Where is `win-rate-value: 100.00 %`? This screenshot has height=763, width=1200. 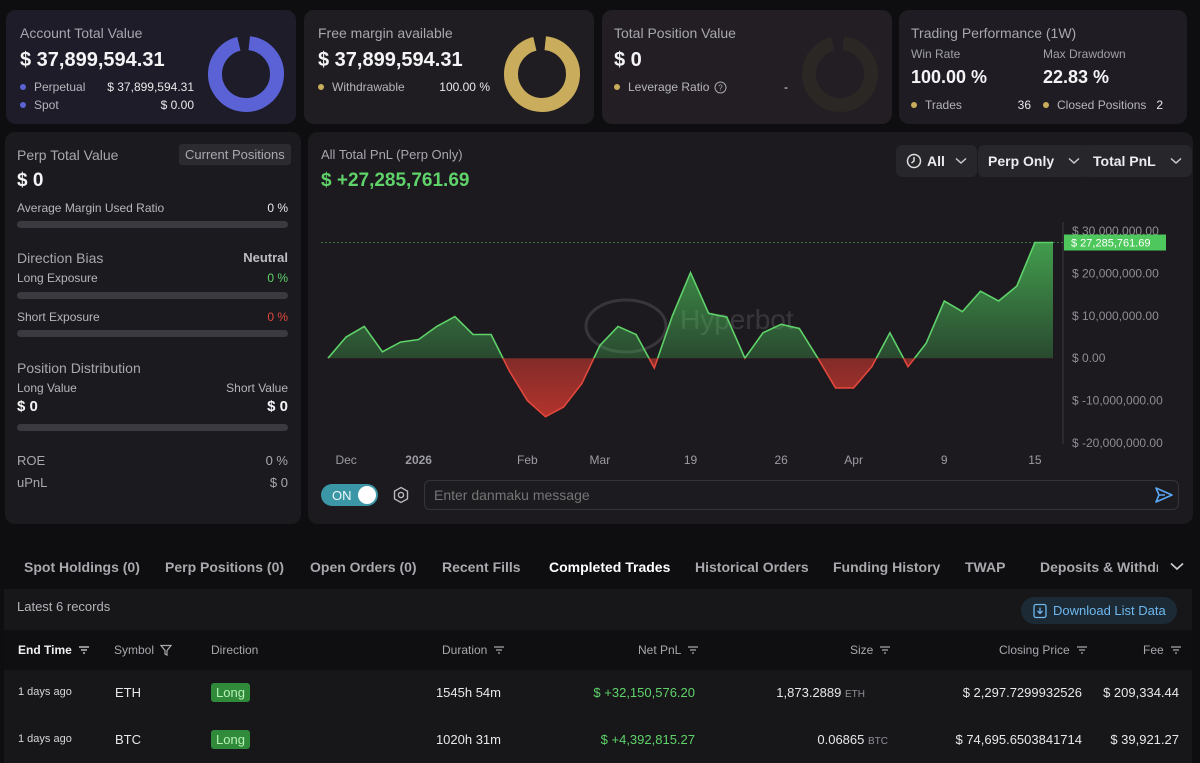
win-rate-value: 100.00 % is located at coordinates (949, 77).